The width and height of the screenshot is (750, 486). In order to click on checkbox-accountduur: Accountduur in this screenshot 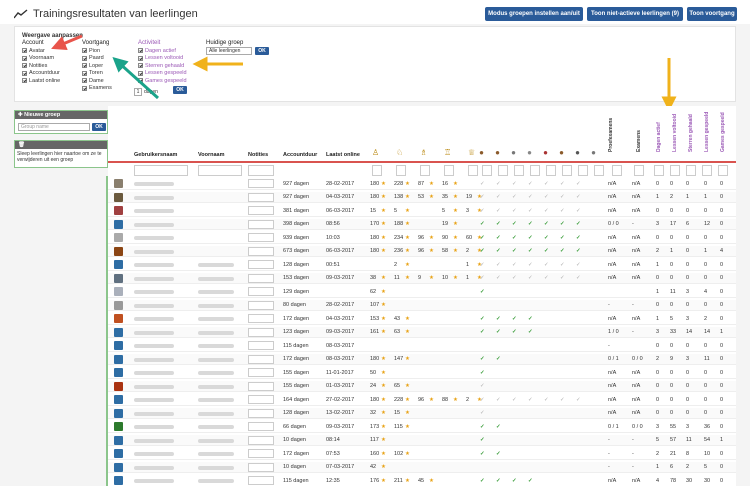, I will do `click(41, 74)`.